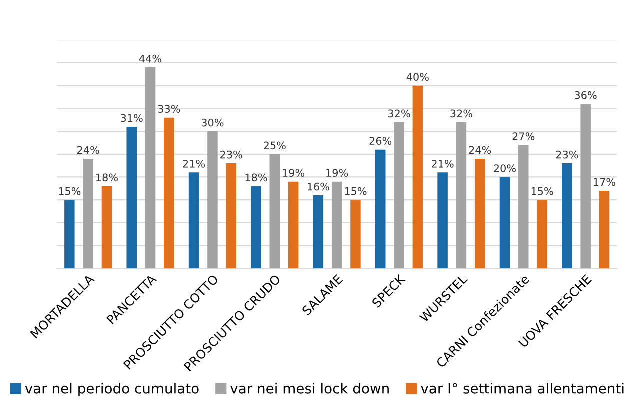  Describe the element at coordinates (417, 77) in the screenshot. I see `data-label: 40%` at that location.